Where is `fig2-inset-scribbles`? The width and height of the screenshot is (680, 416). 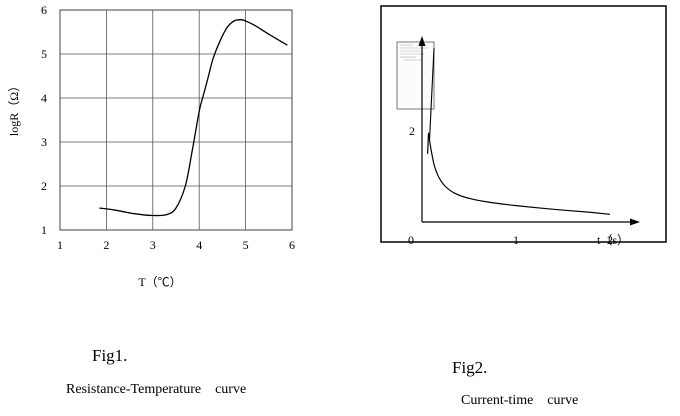
fig2-inset-scribbles is located at coordinates (414, 52).